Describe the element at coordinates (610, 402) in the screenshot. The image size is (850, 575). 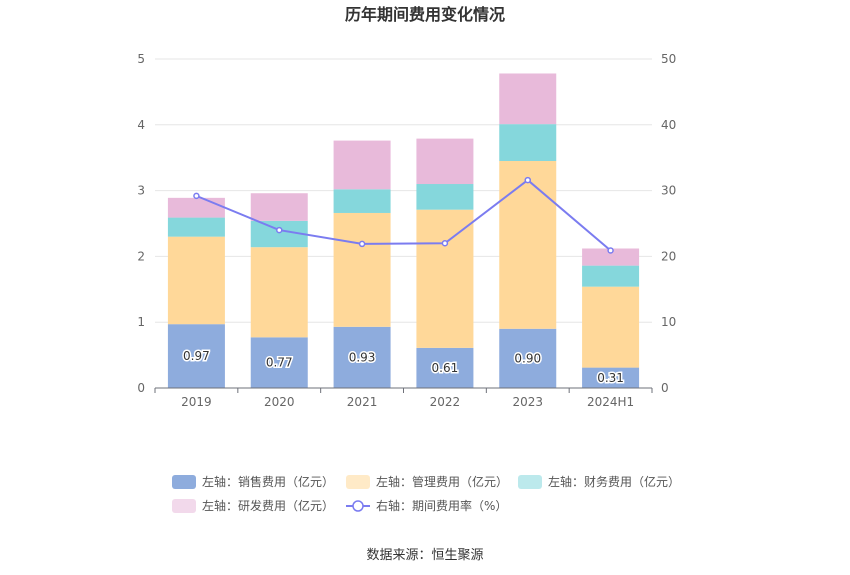
I see `x-tick-label: 2024H1` at that location.